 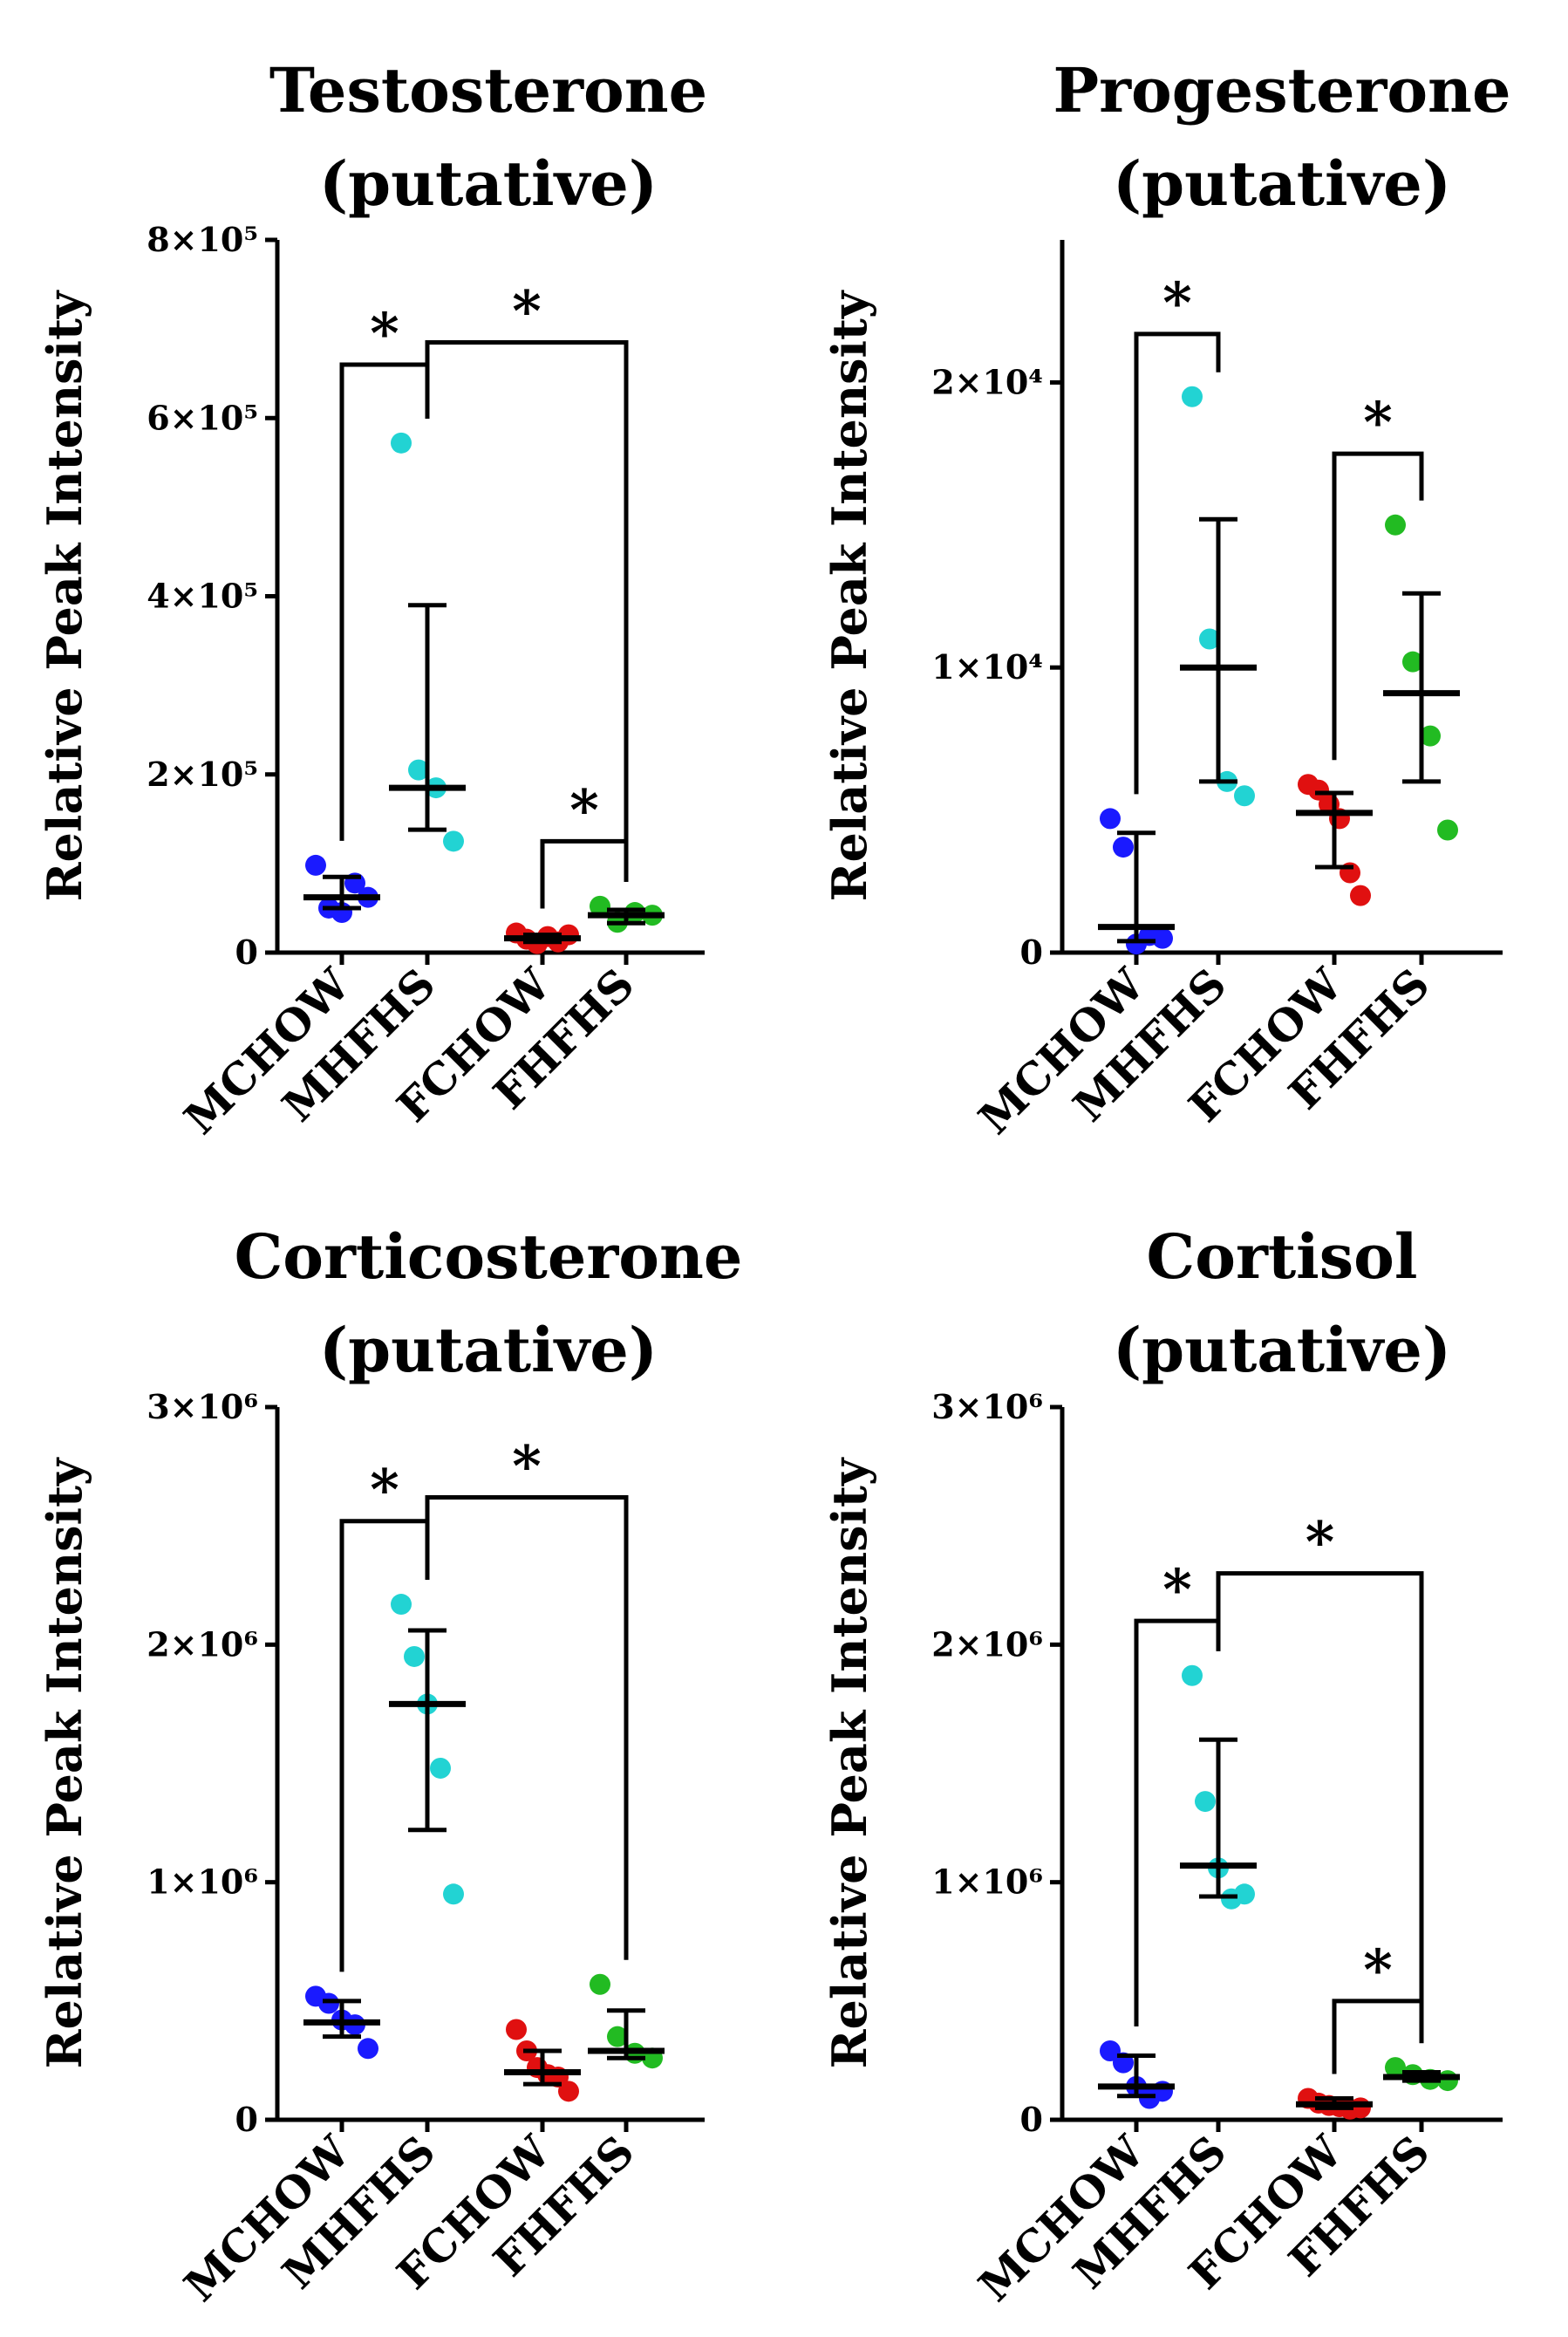 I want to click on y-tick-label: 1×10⁴, so click(x=987, y=667).